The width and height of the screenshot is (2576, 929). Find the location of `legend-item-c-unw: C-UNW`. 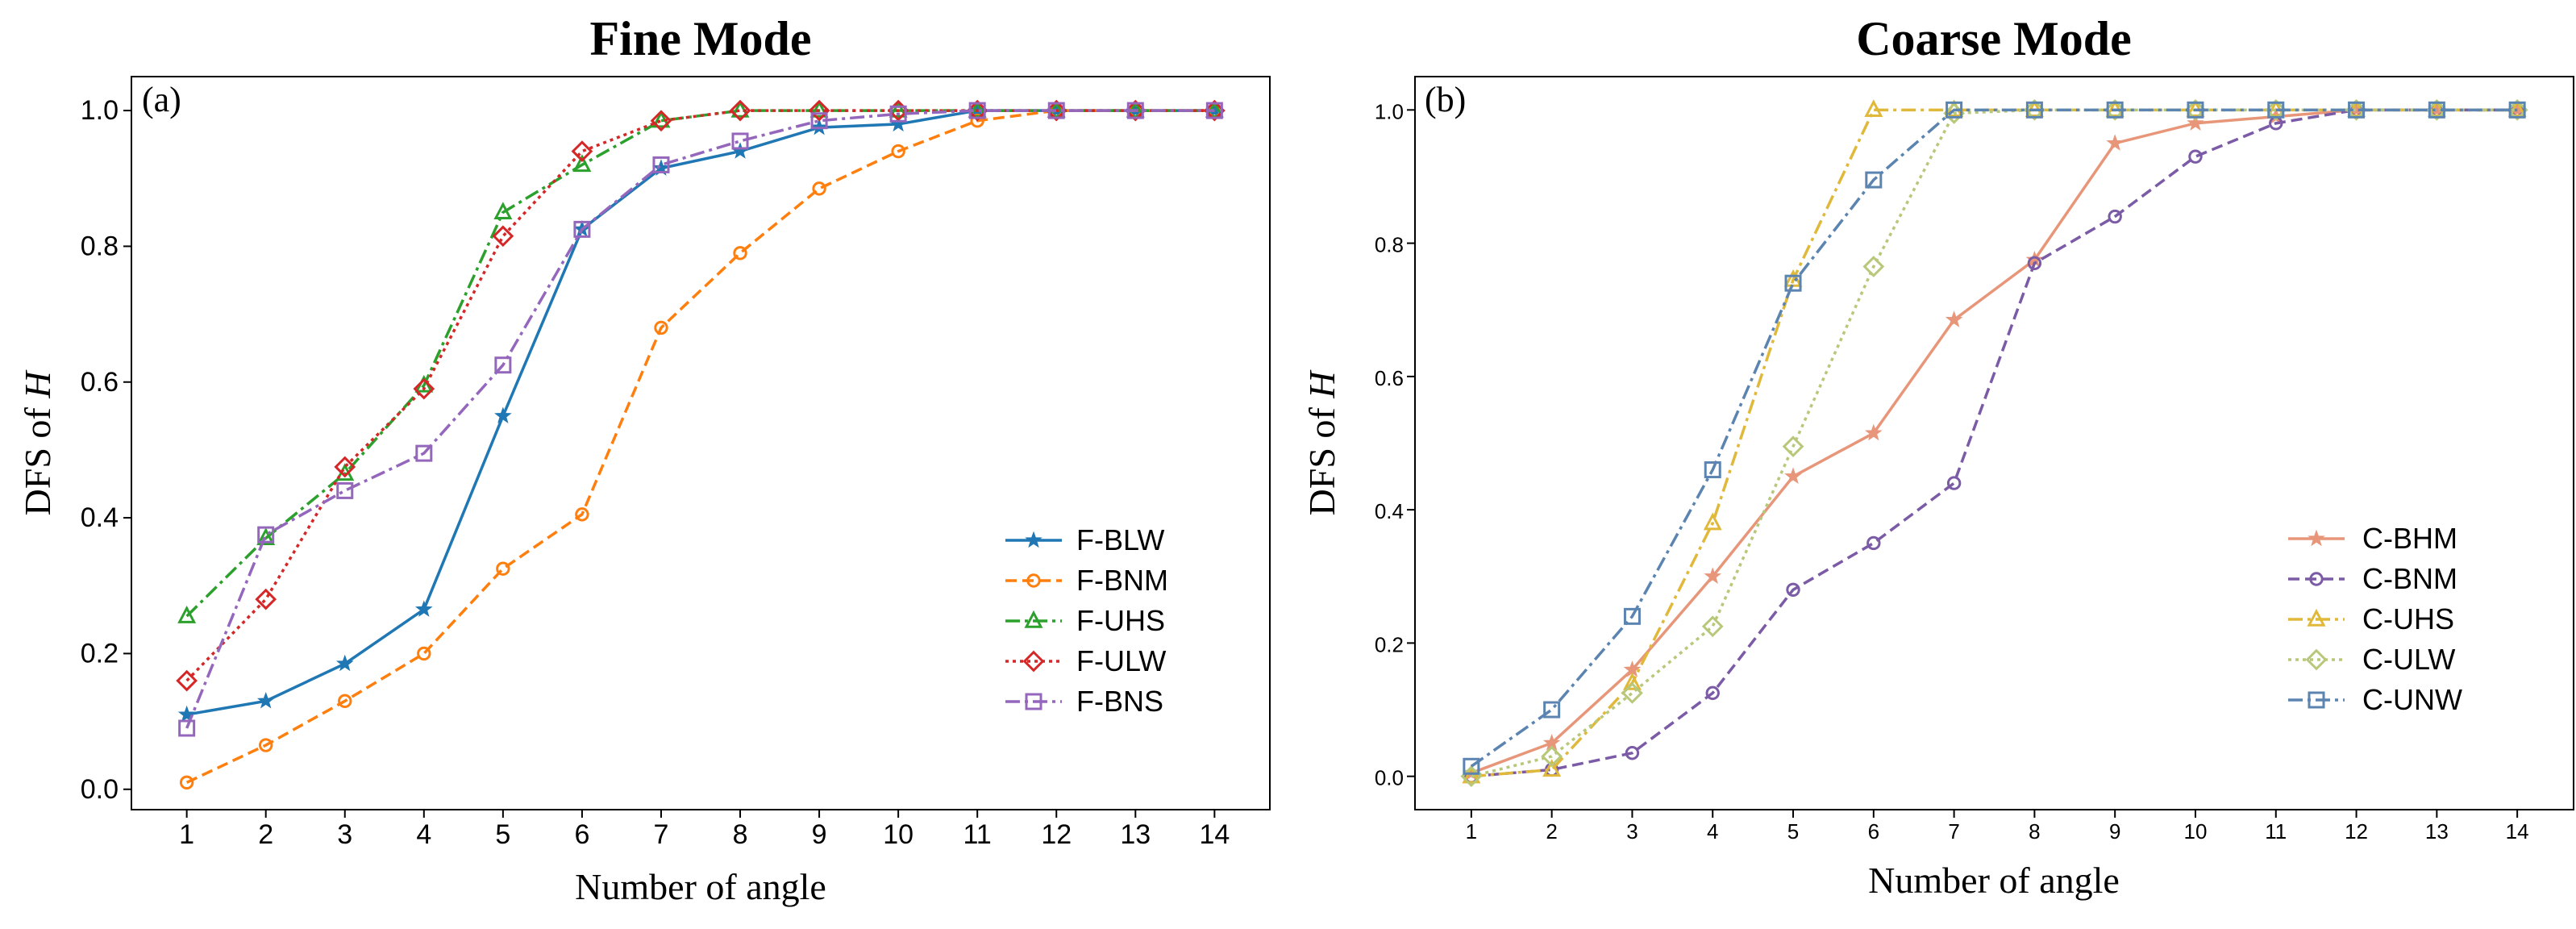

legend-item-c-unw: C-UNW is located at coordinates (2375, 700).